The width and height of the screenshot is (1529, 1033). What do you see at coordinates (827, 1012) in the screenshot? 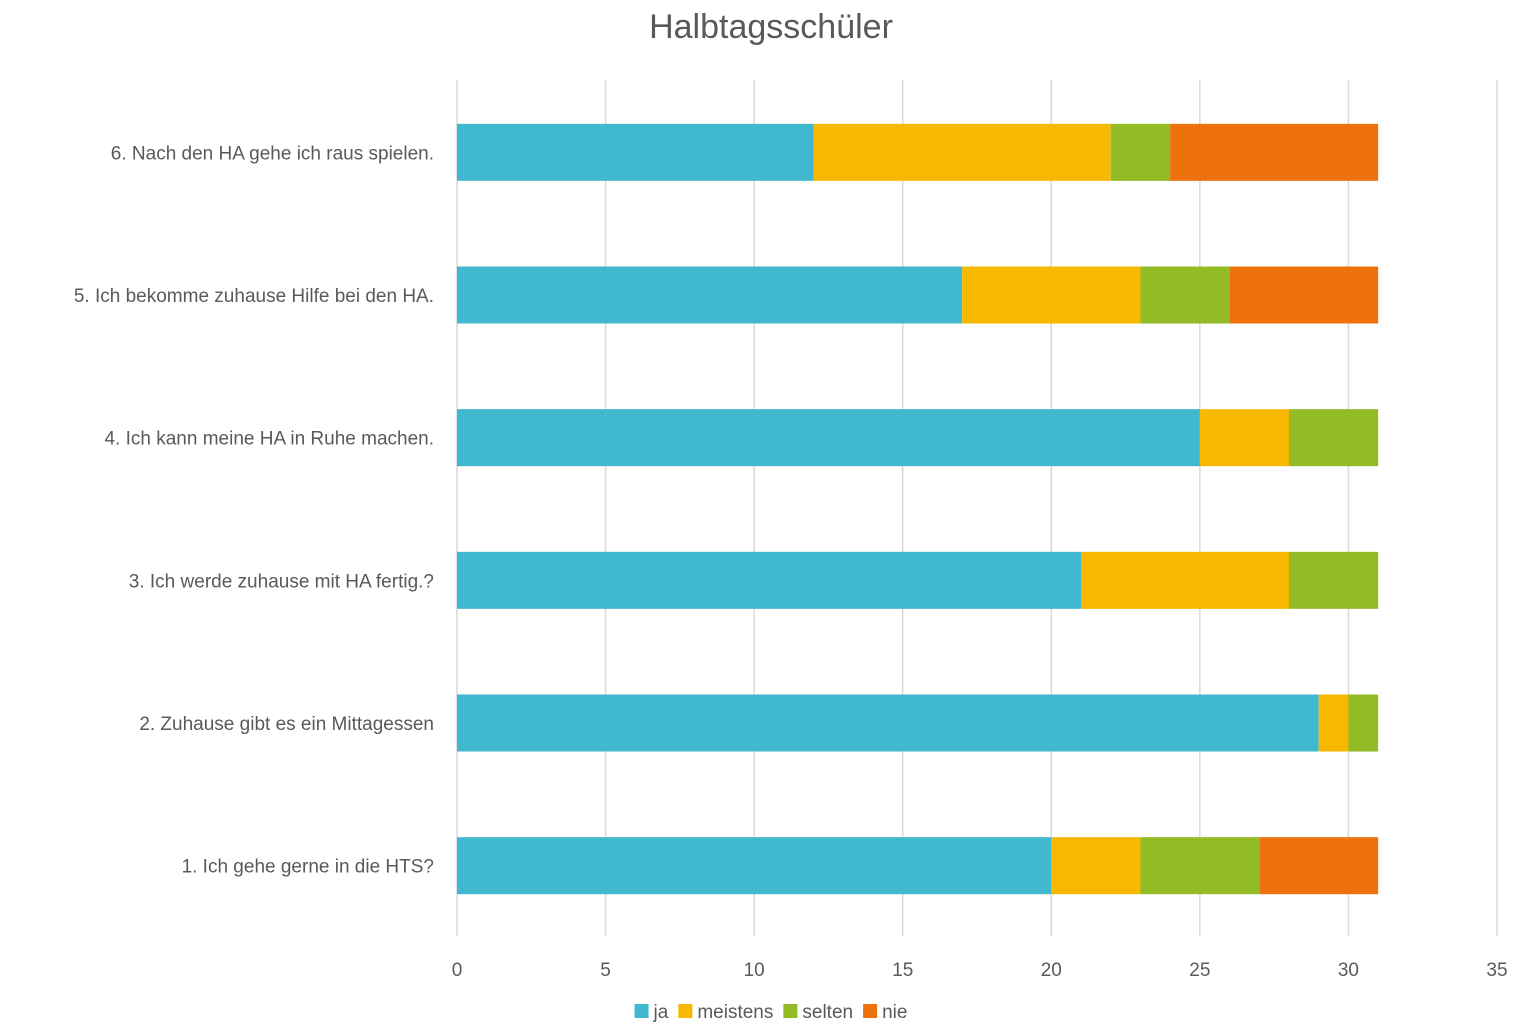
I see `legend-label-selten: selten` at bounding box center [827, 1012].